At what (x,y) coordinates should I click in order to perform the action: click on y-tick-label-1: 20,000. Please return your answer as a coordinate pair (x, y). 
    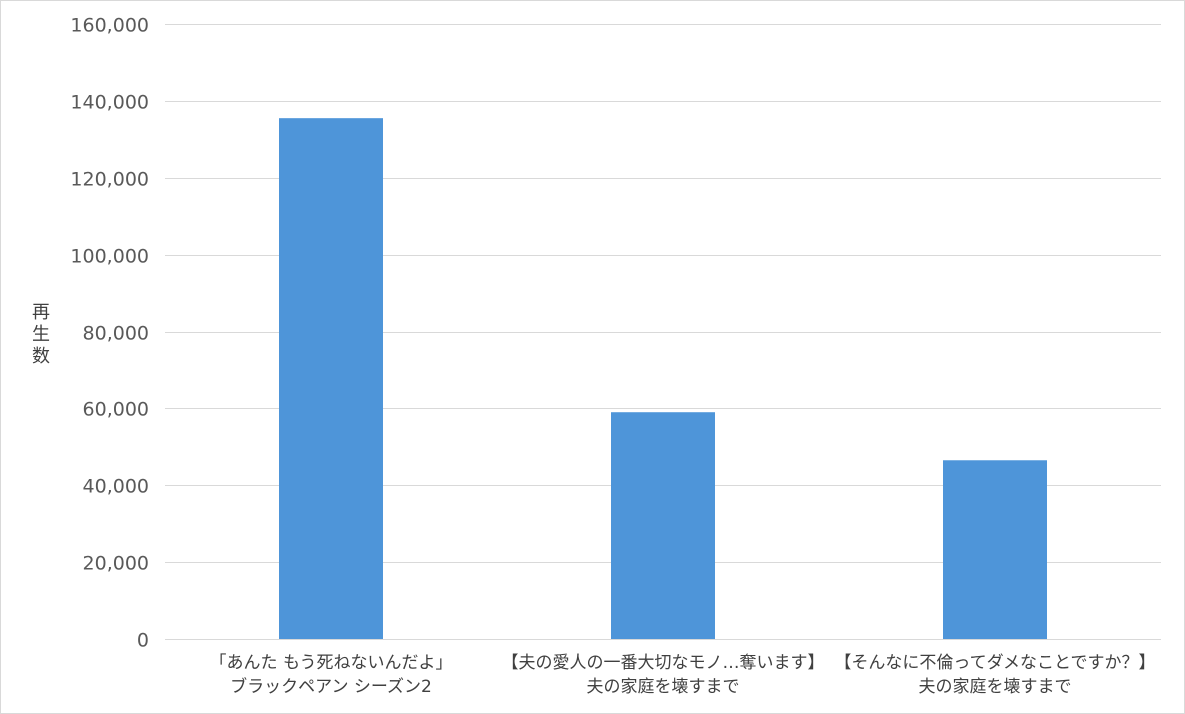
    Looking at the image, I should click on (116, 564).